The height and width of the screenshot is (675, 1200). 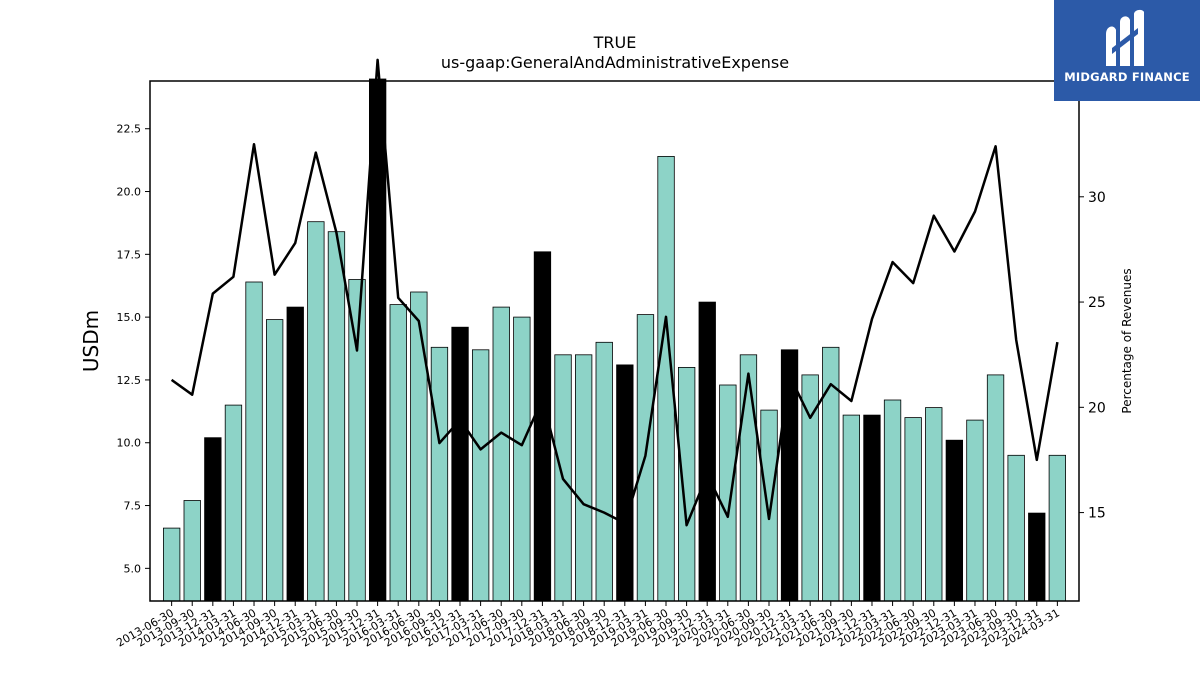 I want to click on y-tick-label: 20.0, so click(x=129, y=192).